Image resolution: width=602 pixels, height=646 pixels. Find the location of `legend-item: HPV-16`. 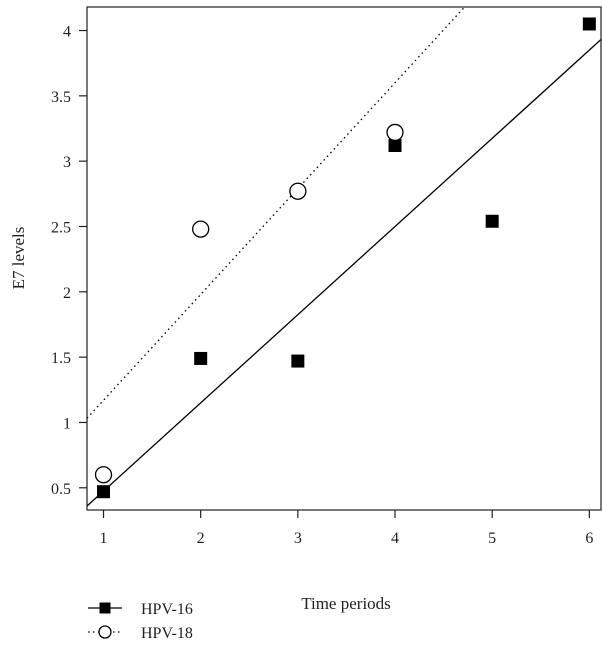

legend-item: HPV-16 is located at coordinates (140, 609).